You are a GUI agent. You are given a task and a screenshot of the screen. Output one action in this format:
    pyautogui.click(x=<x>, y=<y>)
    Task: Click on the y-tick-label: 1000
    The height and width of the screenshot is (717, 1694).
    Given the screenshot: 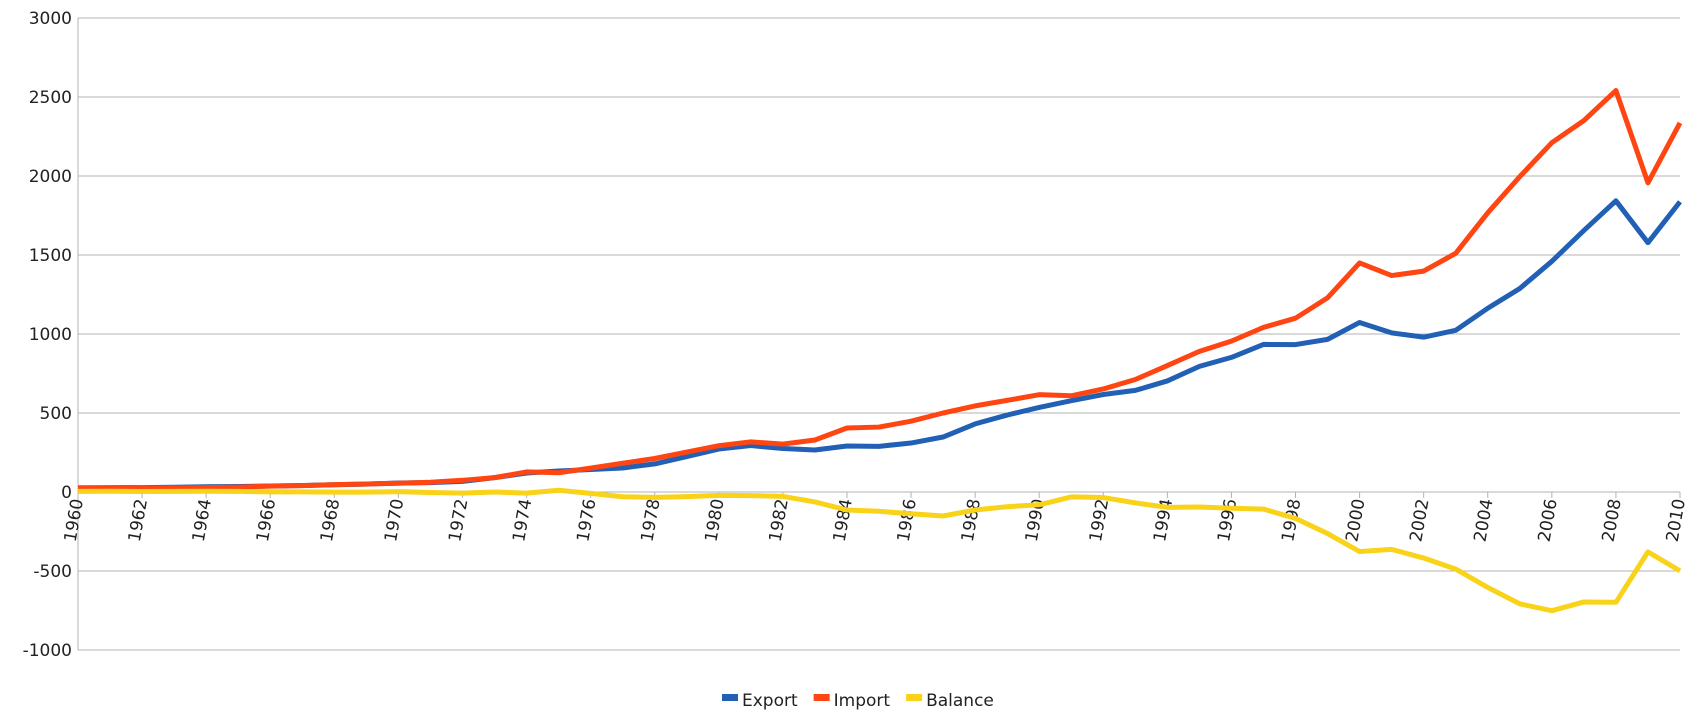 What is the action you would take?
    pyautogui.click(x=50, y=335)
    